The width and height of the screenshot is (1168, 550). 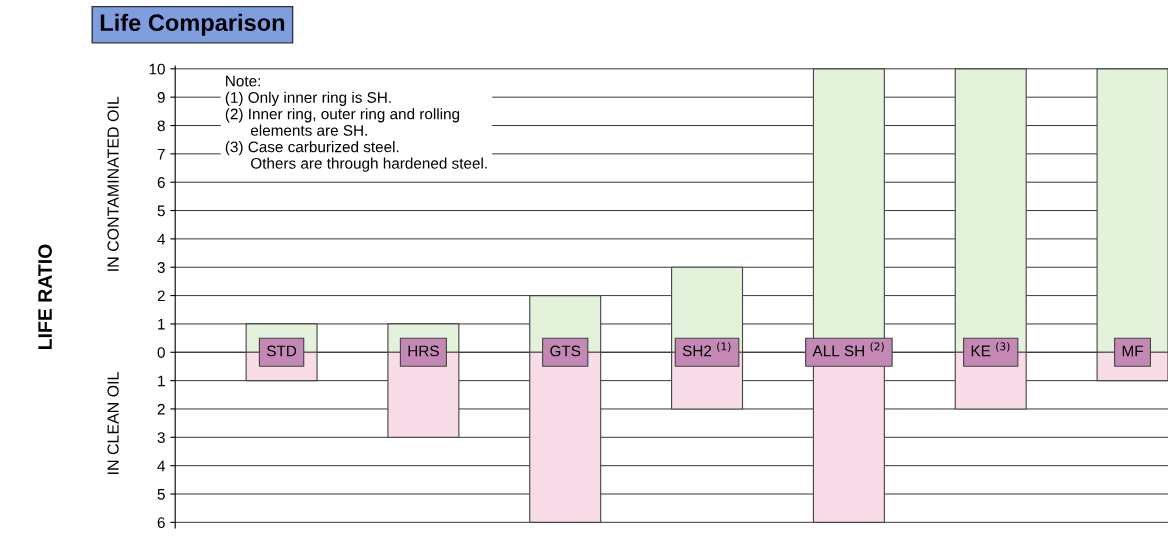 I want to click on x-tick-label: SH2 $^{(1)}$, so click(x=706, y=349).